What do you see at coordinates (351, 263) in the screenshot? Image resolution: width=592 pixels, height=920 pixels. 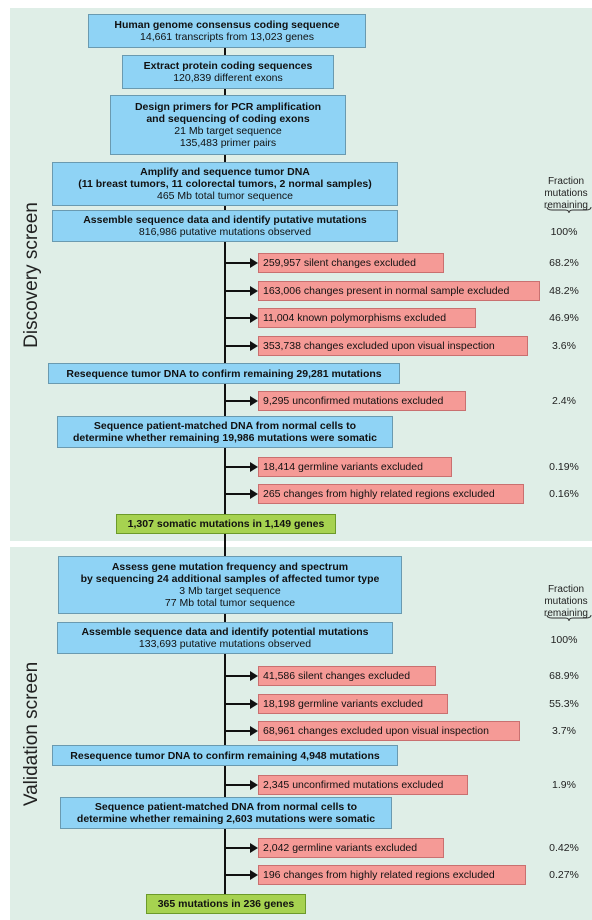 I see `exclusion-silent-changes: 259,957 silent changes excluded` at bounding box center [351, 263].